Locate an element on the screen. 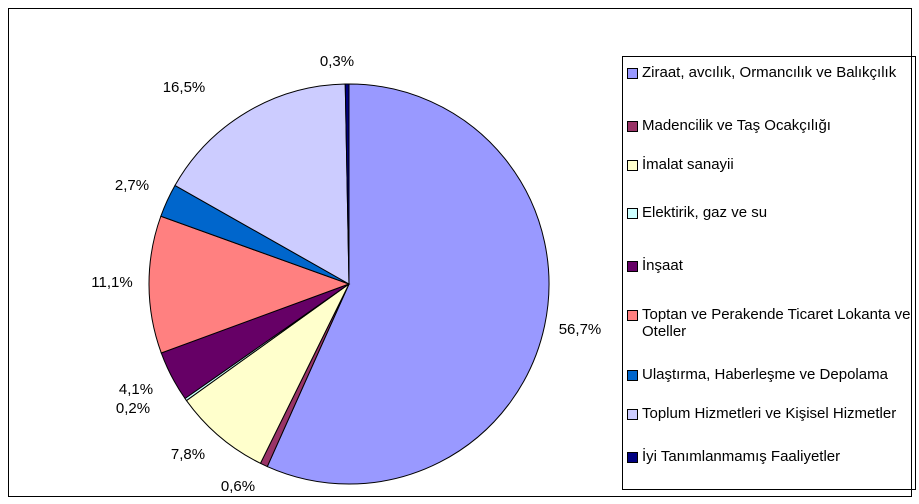  legend-item: Ulaştırma, Haberleşme ve Depolama is located at coordinates (770, 374).